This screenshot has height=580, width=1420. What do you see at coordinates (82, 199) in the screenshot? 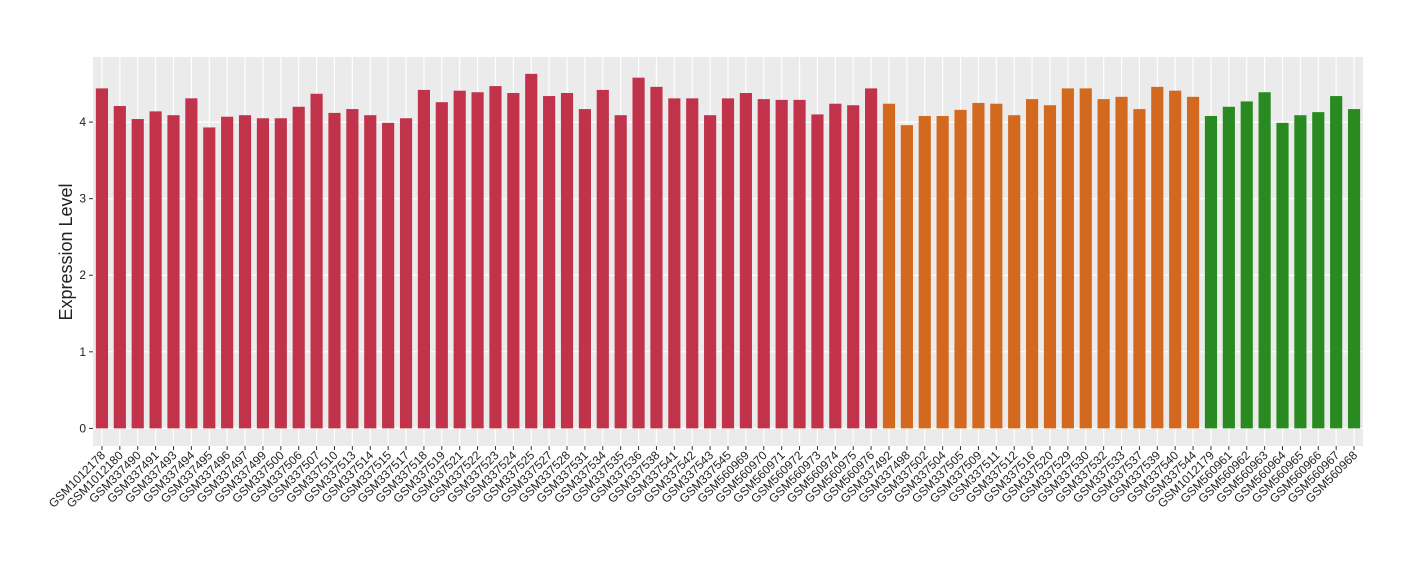
I see `y-tick-label: 3` at bounding box center [82, 199].